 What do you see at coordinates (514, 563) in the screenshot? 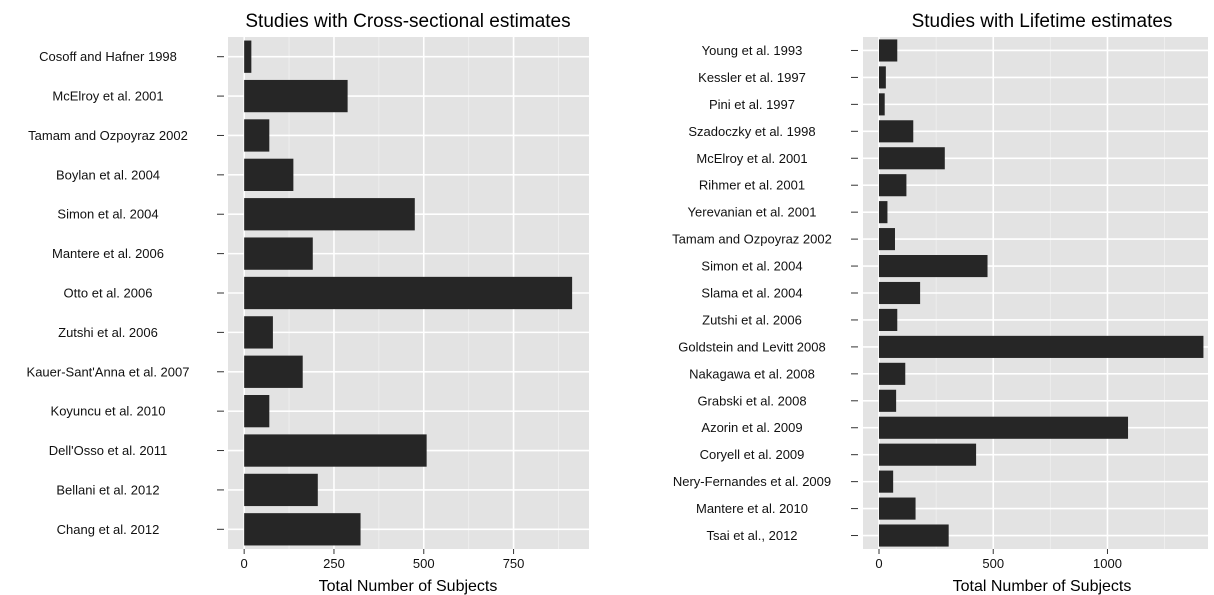
I see `x-tick-label: 750` at bounding box center [514, 563].